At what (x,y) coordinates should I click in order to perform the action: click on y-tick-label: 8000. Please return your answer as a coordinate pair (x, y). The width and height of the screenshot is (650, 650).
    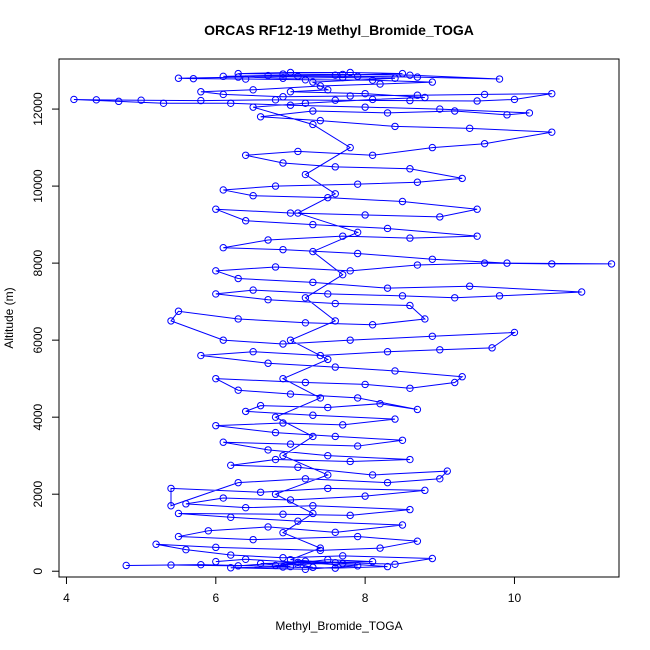
    Looking at the image, I should click on (38, 262).